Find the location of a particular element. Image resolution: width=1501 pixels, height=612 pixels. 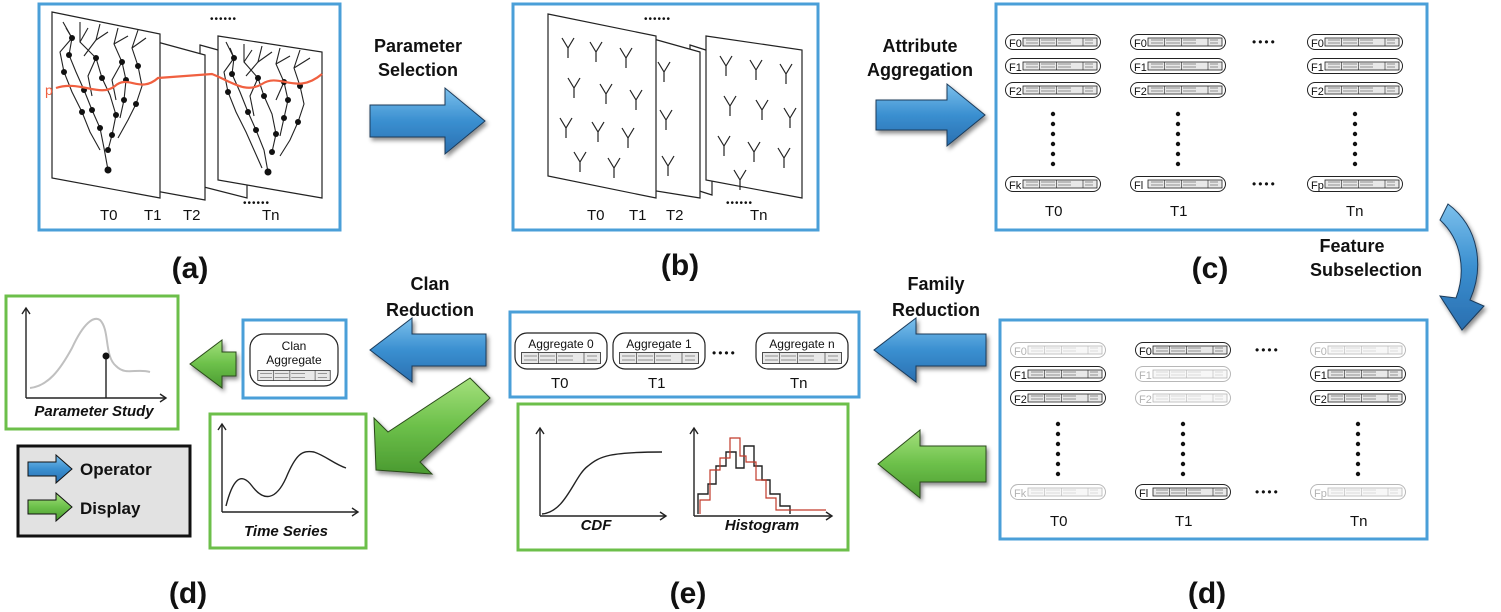

dots-top-b: •••••• is located at coordinates (657, 19).